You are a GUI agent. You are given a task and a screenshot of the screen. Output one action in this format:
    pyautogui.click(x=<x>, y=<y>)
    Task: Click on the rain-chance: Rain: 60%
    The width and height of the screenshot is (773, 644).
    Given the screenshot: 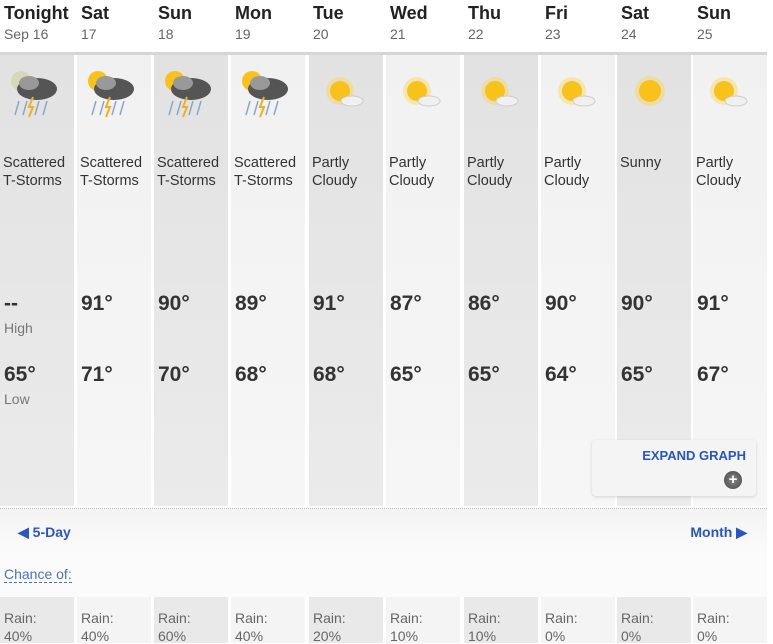 What is the action you would take?
    pyautogui.click(x=191, y=620)
    